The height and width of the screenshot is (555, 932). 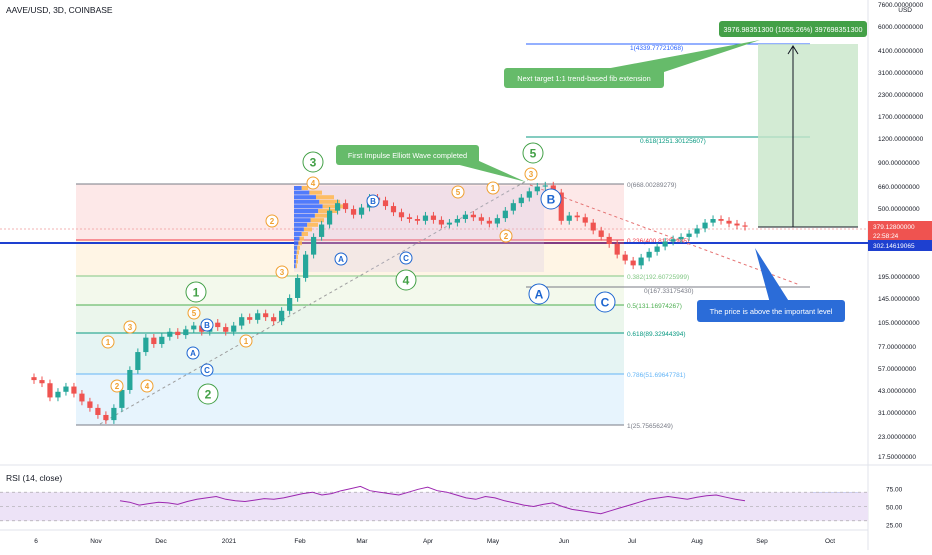 I want to click on time-tick: Jul, so click(x=632, y=541).